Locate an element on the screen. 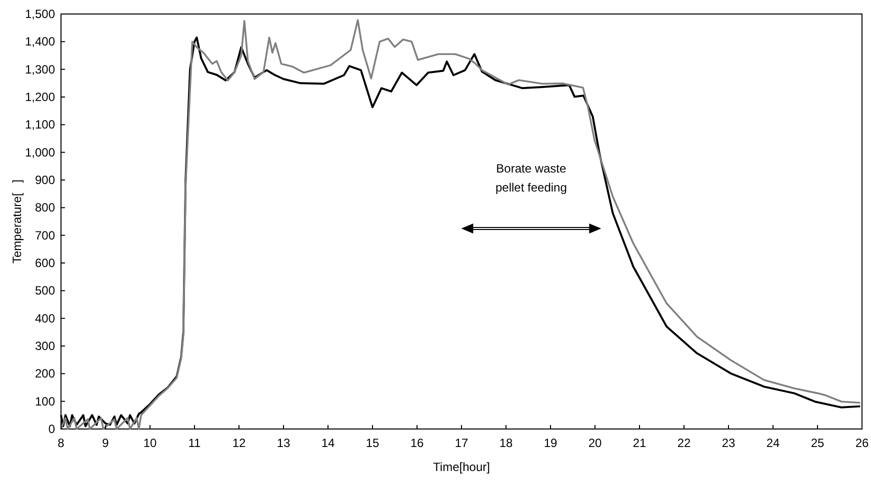  y-tick-label: 300 is located at coordinates (45, 346).